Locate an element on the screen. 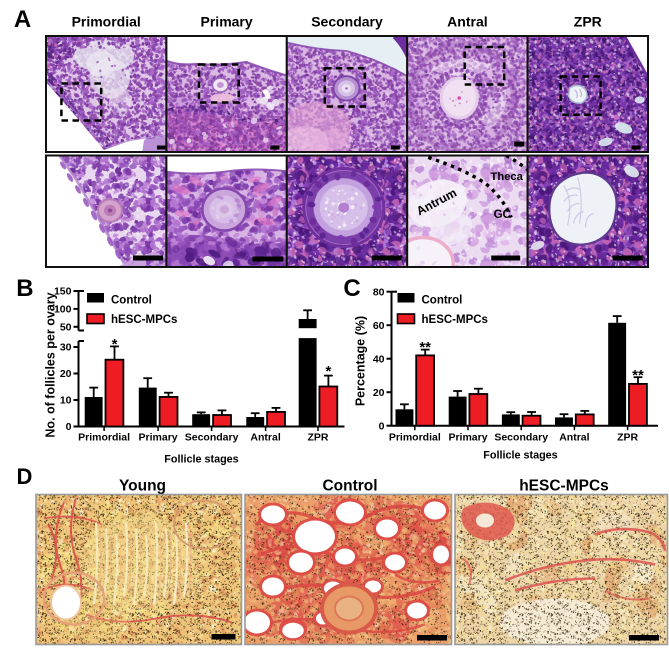 The image size is (669, 652). svg-text: 50 is located at coordinates (66, 327).